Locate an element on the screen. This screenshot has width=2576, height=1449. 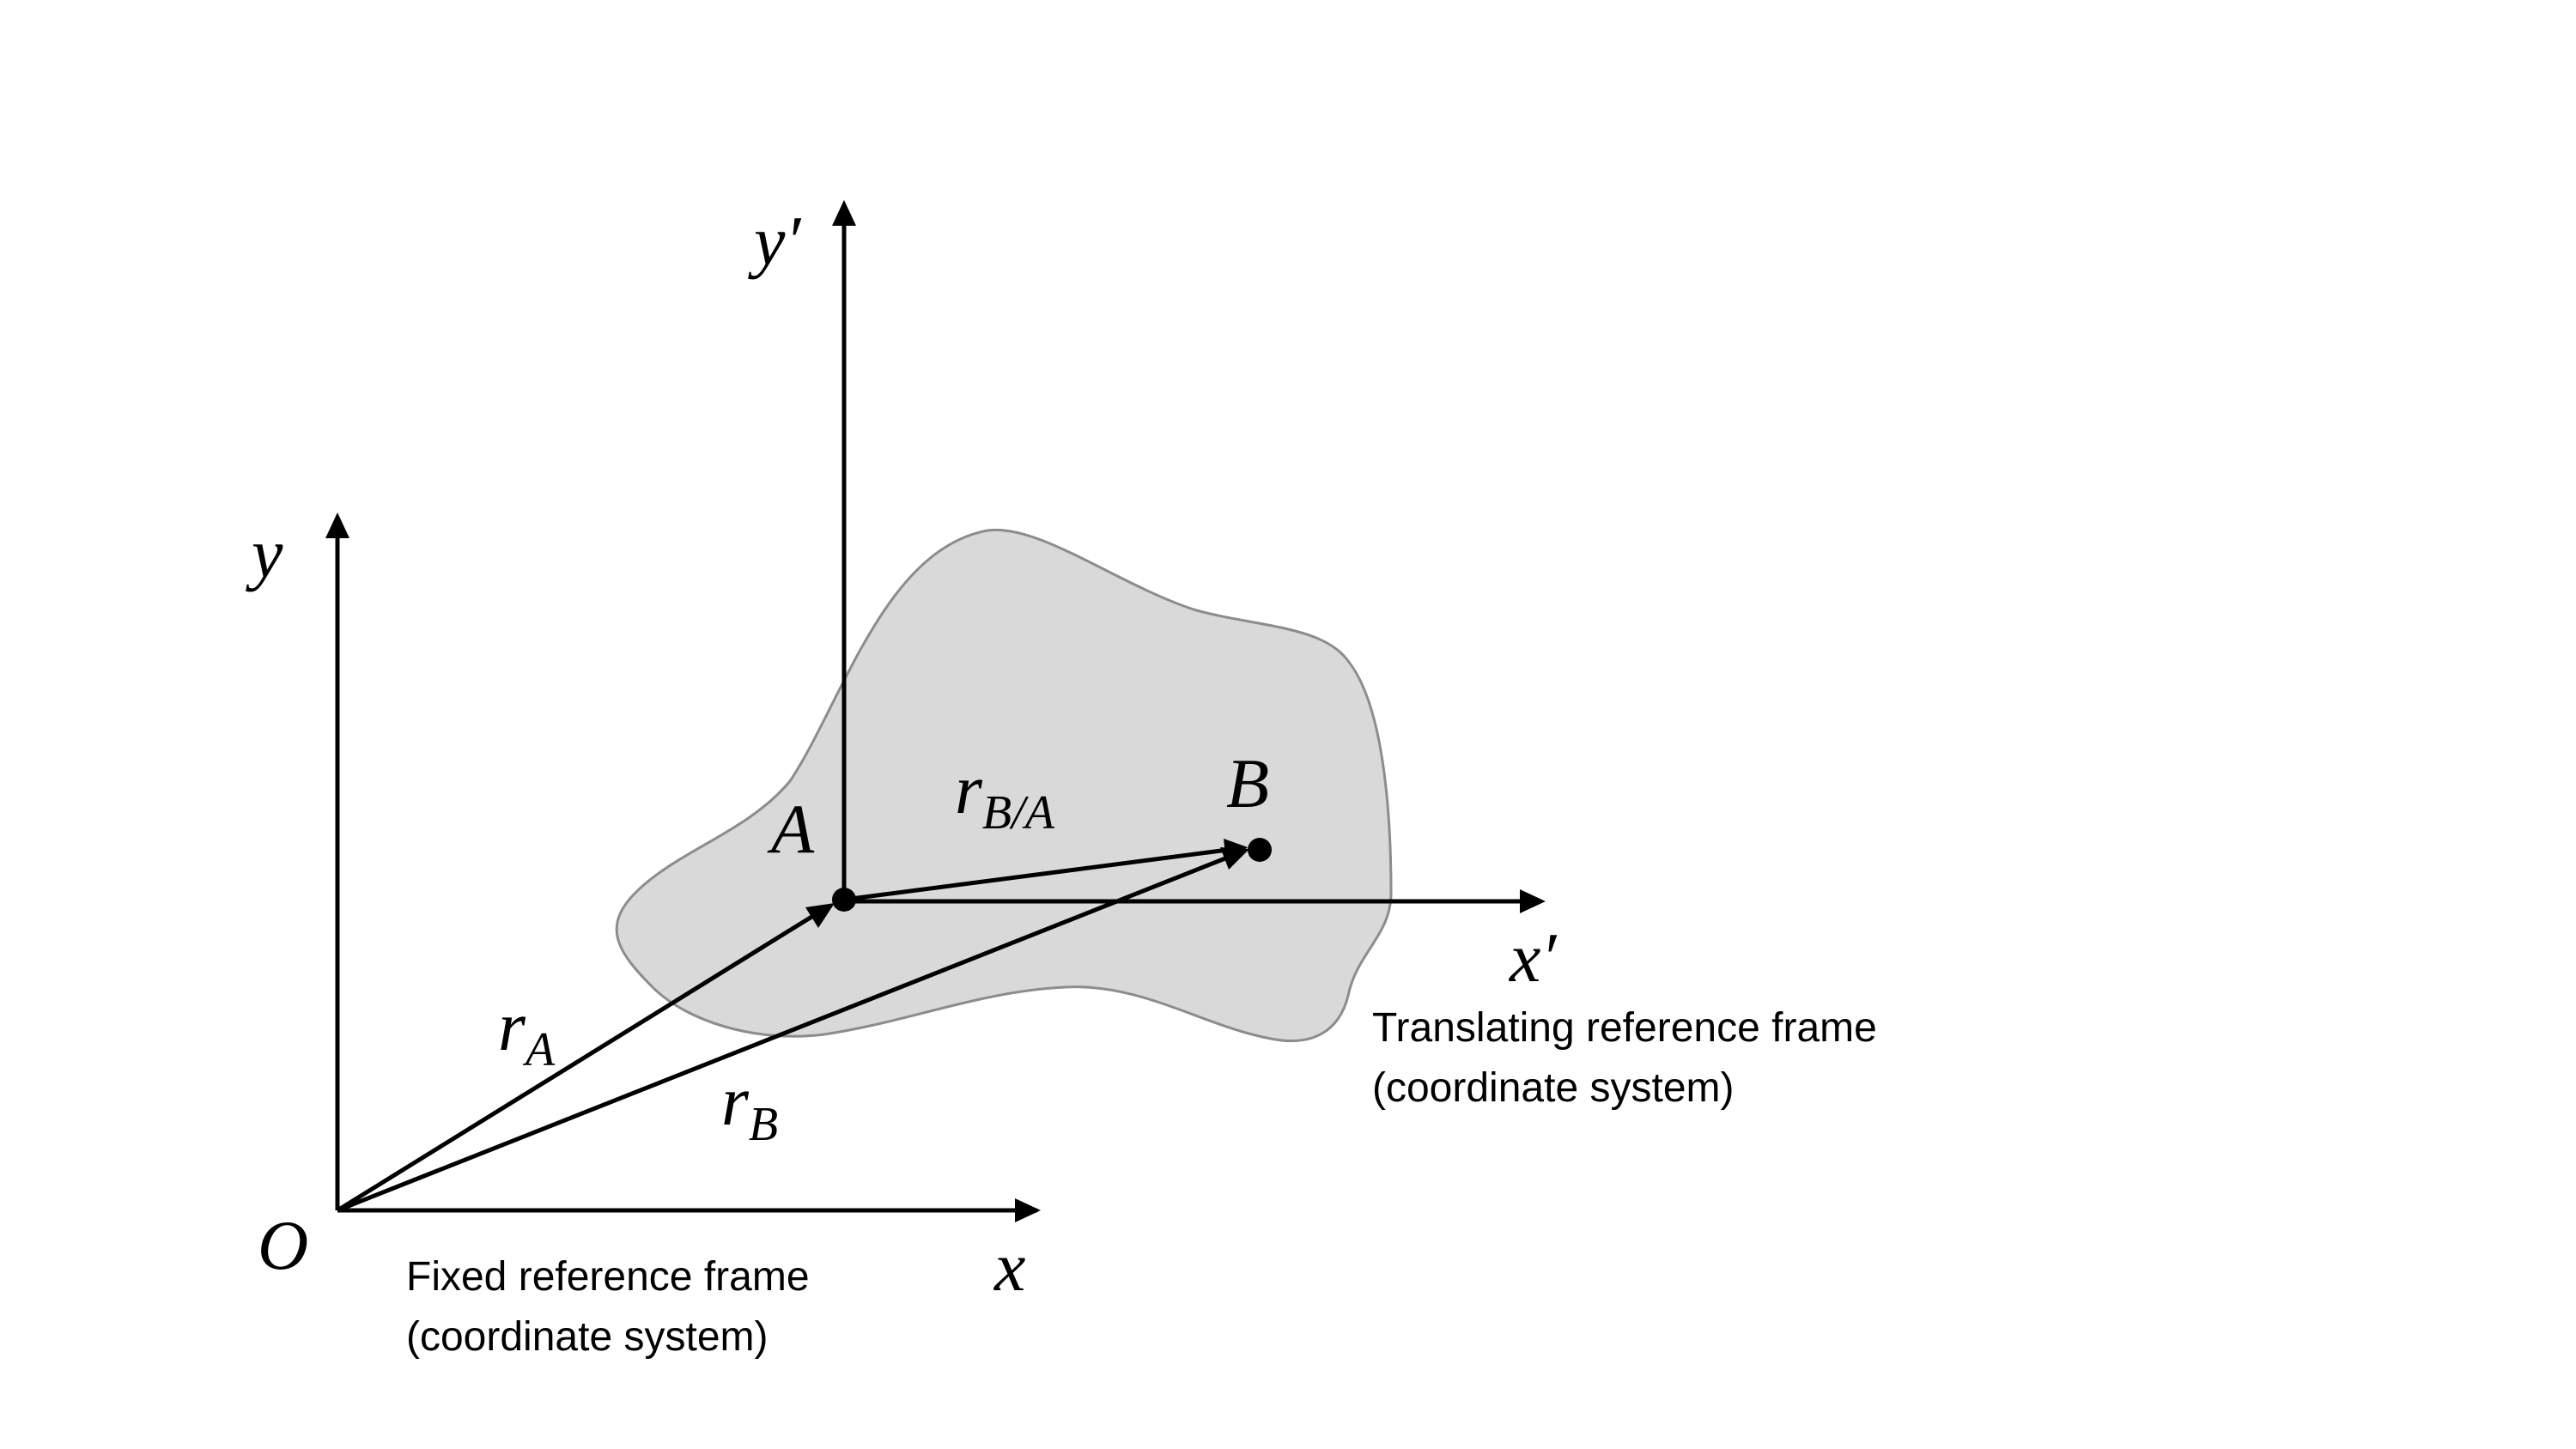
fixed-y-axis-arrowhead is located at coordinates (337, 525).